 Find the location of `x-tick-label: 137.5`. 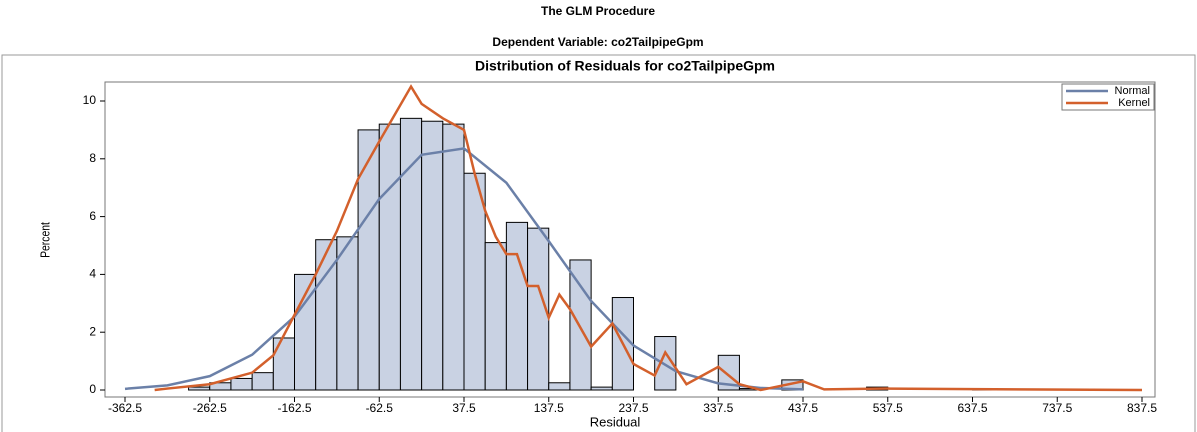

x-tick-label: 137.5 is located at coordinates (549, 408).